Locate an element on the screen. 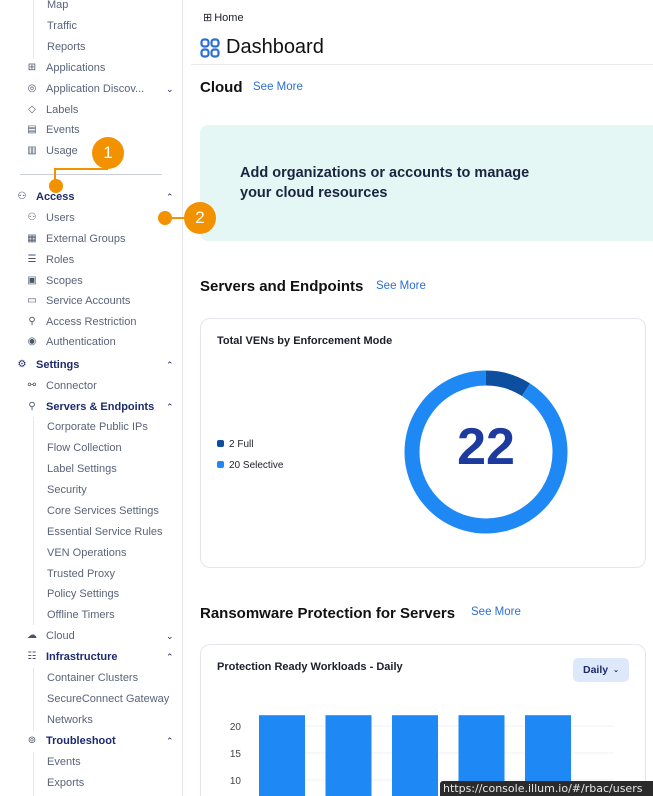  sidebar-item-label: Map is located at coordinates (58, 5).